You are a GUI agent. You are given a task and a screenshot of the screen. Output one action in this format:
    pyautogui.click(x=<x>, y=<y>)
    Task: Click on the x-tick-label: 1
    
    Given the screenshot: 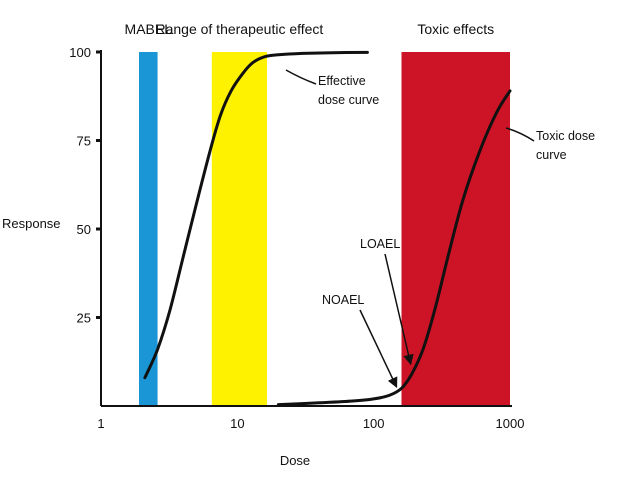 What is the action you would take?
    pyautogui.click(x=100, y=423)
    